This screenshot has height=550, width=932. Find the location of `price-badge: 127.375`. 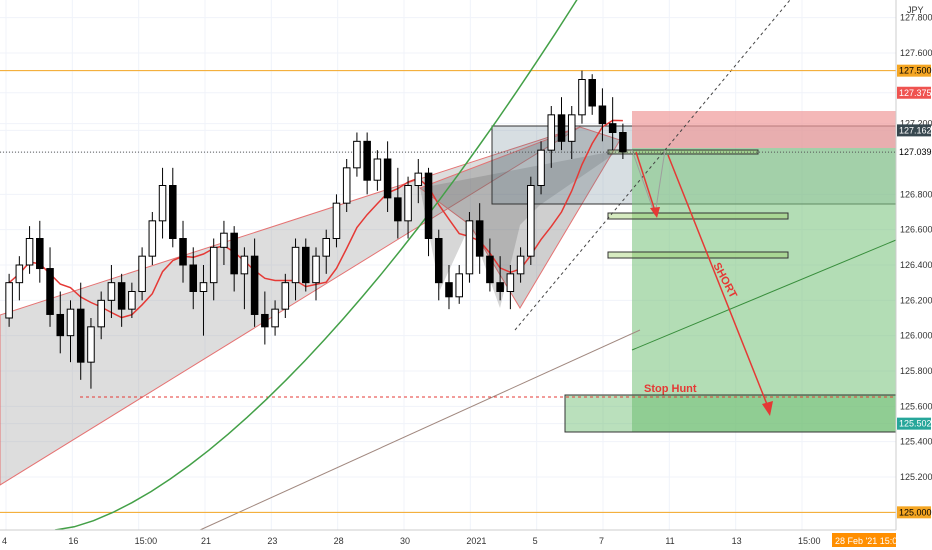

price-badge: 127.375 is located at coordinates (915, 93).